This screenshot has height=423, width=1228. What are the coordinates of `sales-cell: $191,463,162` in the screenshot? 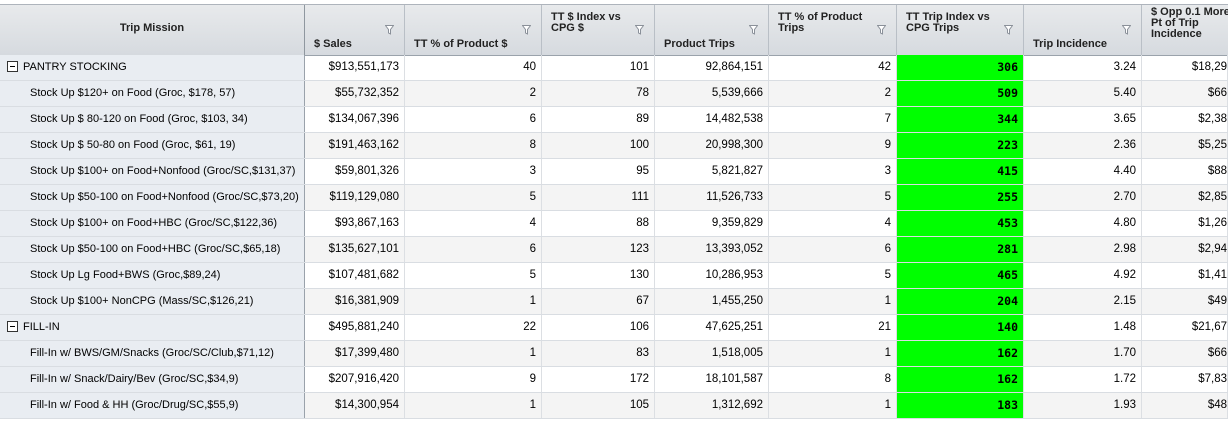 It's located at (355, 145).